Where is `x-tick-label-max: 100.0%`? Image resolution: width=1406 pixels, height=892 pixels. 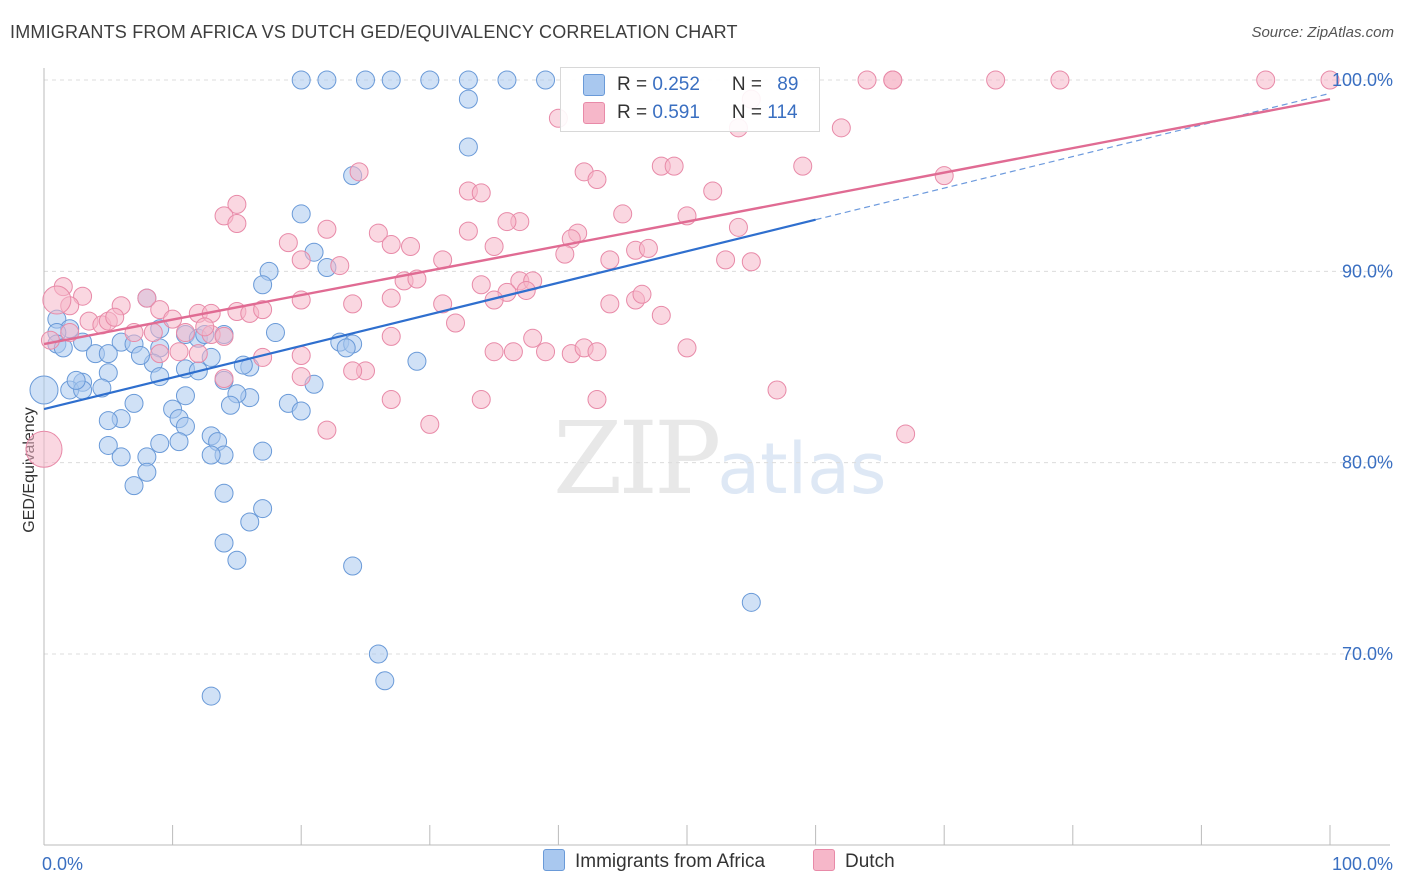
x-tick-label-max: 100.0% is located at coordinates (1362, 864).